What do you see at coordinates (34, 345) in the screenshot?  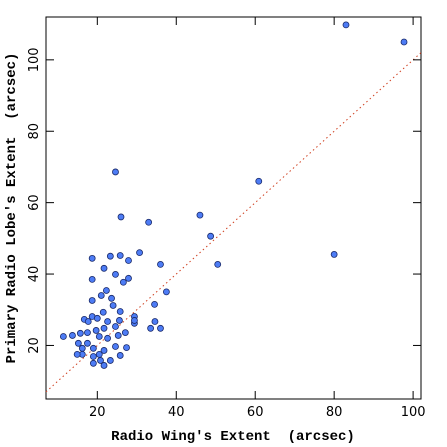 I see `y-tick-label: 20` at bounding box center [34, 345].